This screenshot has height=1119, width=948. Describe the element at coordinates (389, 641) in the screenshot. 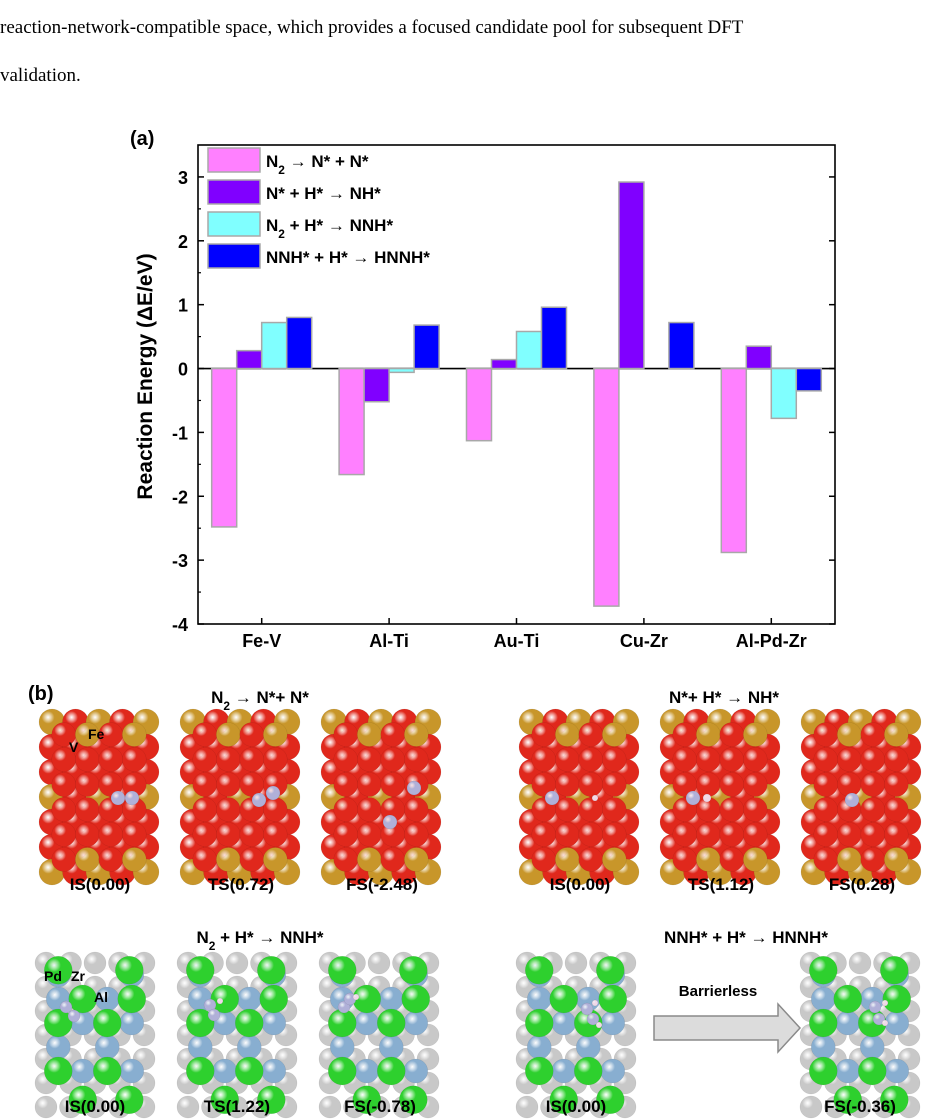

I see `x-tick-label: Al-Ti` at that location.